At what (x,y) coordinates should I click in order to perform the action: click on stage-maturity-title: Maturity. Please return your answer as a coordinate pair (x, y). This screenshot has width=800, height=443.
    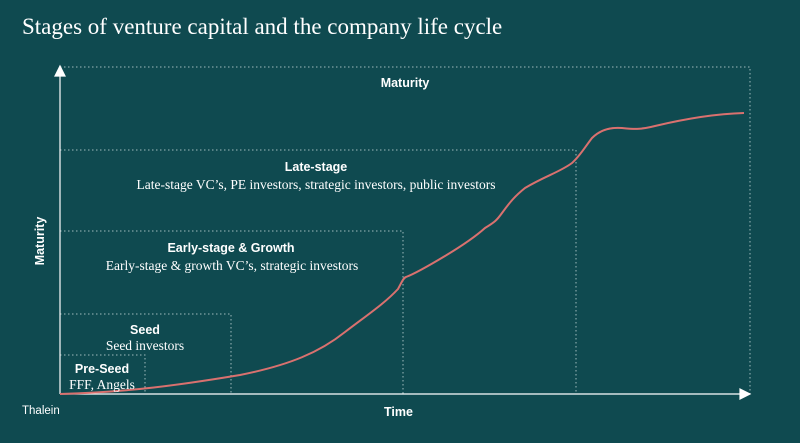
    Looking at the image, I should click on (405, 83).